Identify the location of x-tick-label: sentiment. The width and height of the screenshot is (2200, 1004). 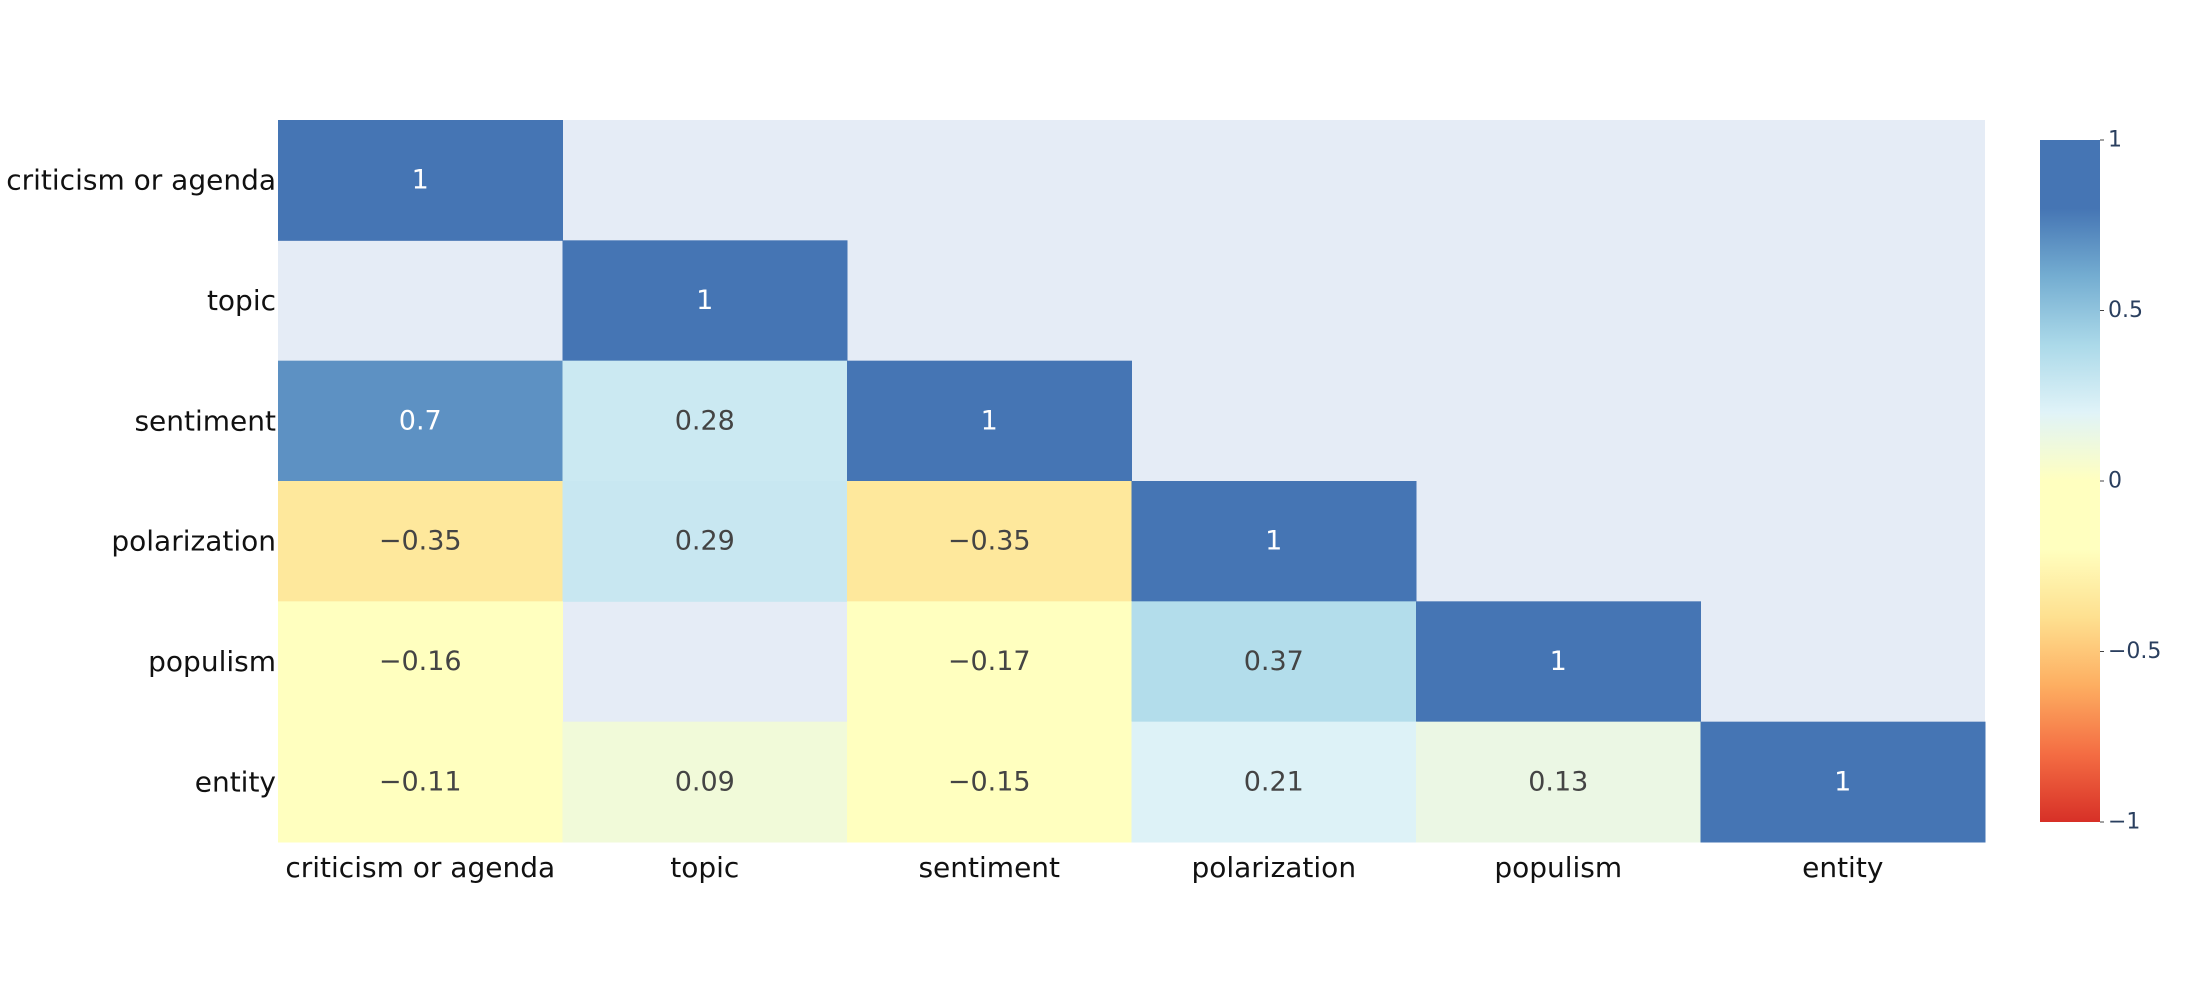
(989, 867).